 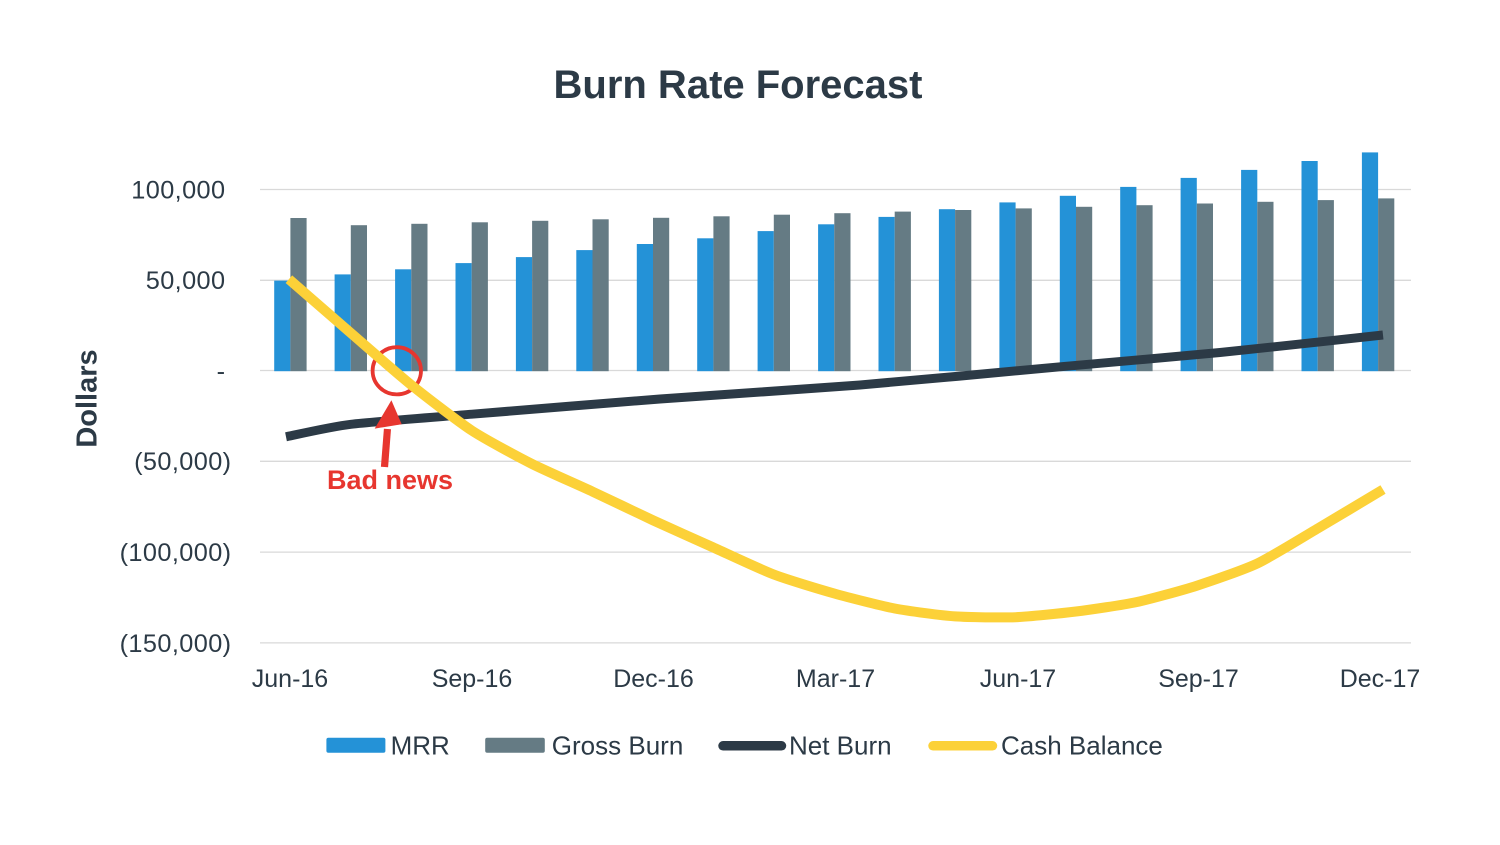 I want to click on svg-text: Burn Rate Forecast, so click(x=738, y=85).